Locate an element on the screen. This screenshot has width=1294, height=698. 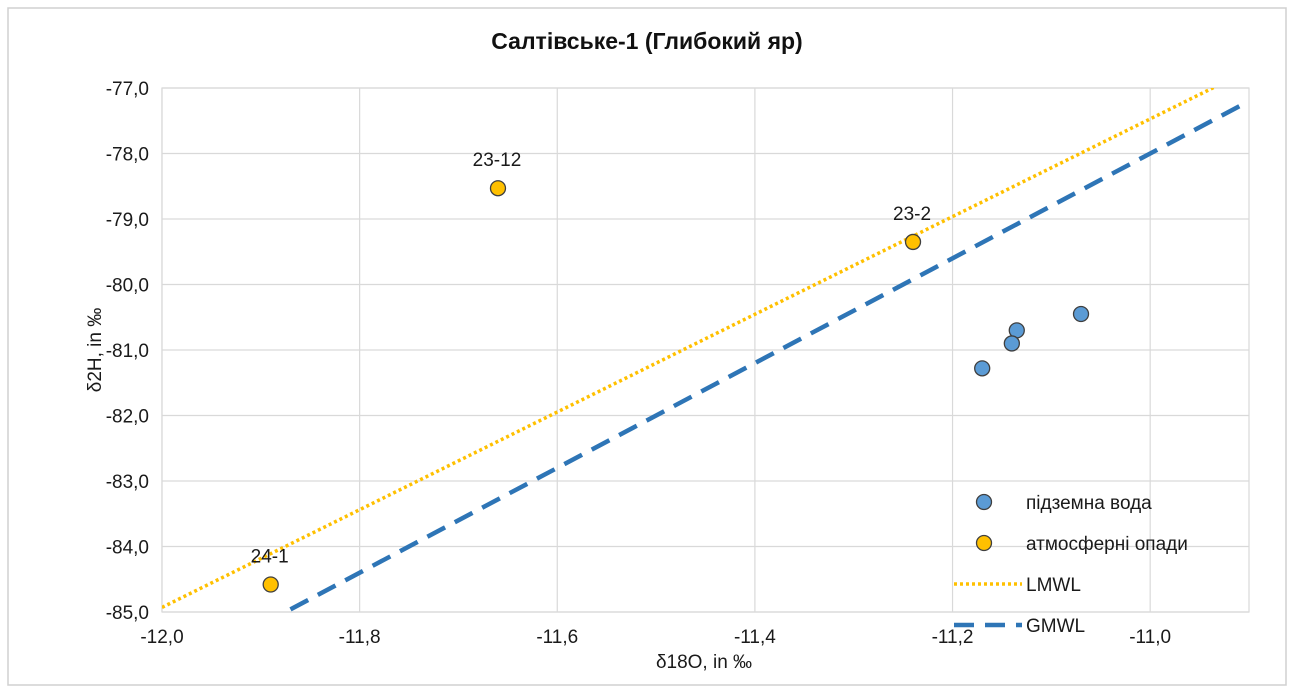
x-tick-label: -11,0 is located at coordinates (1150, 637).